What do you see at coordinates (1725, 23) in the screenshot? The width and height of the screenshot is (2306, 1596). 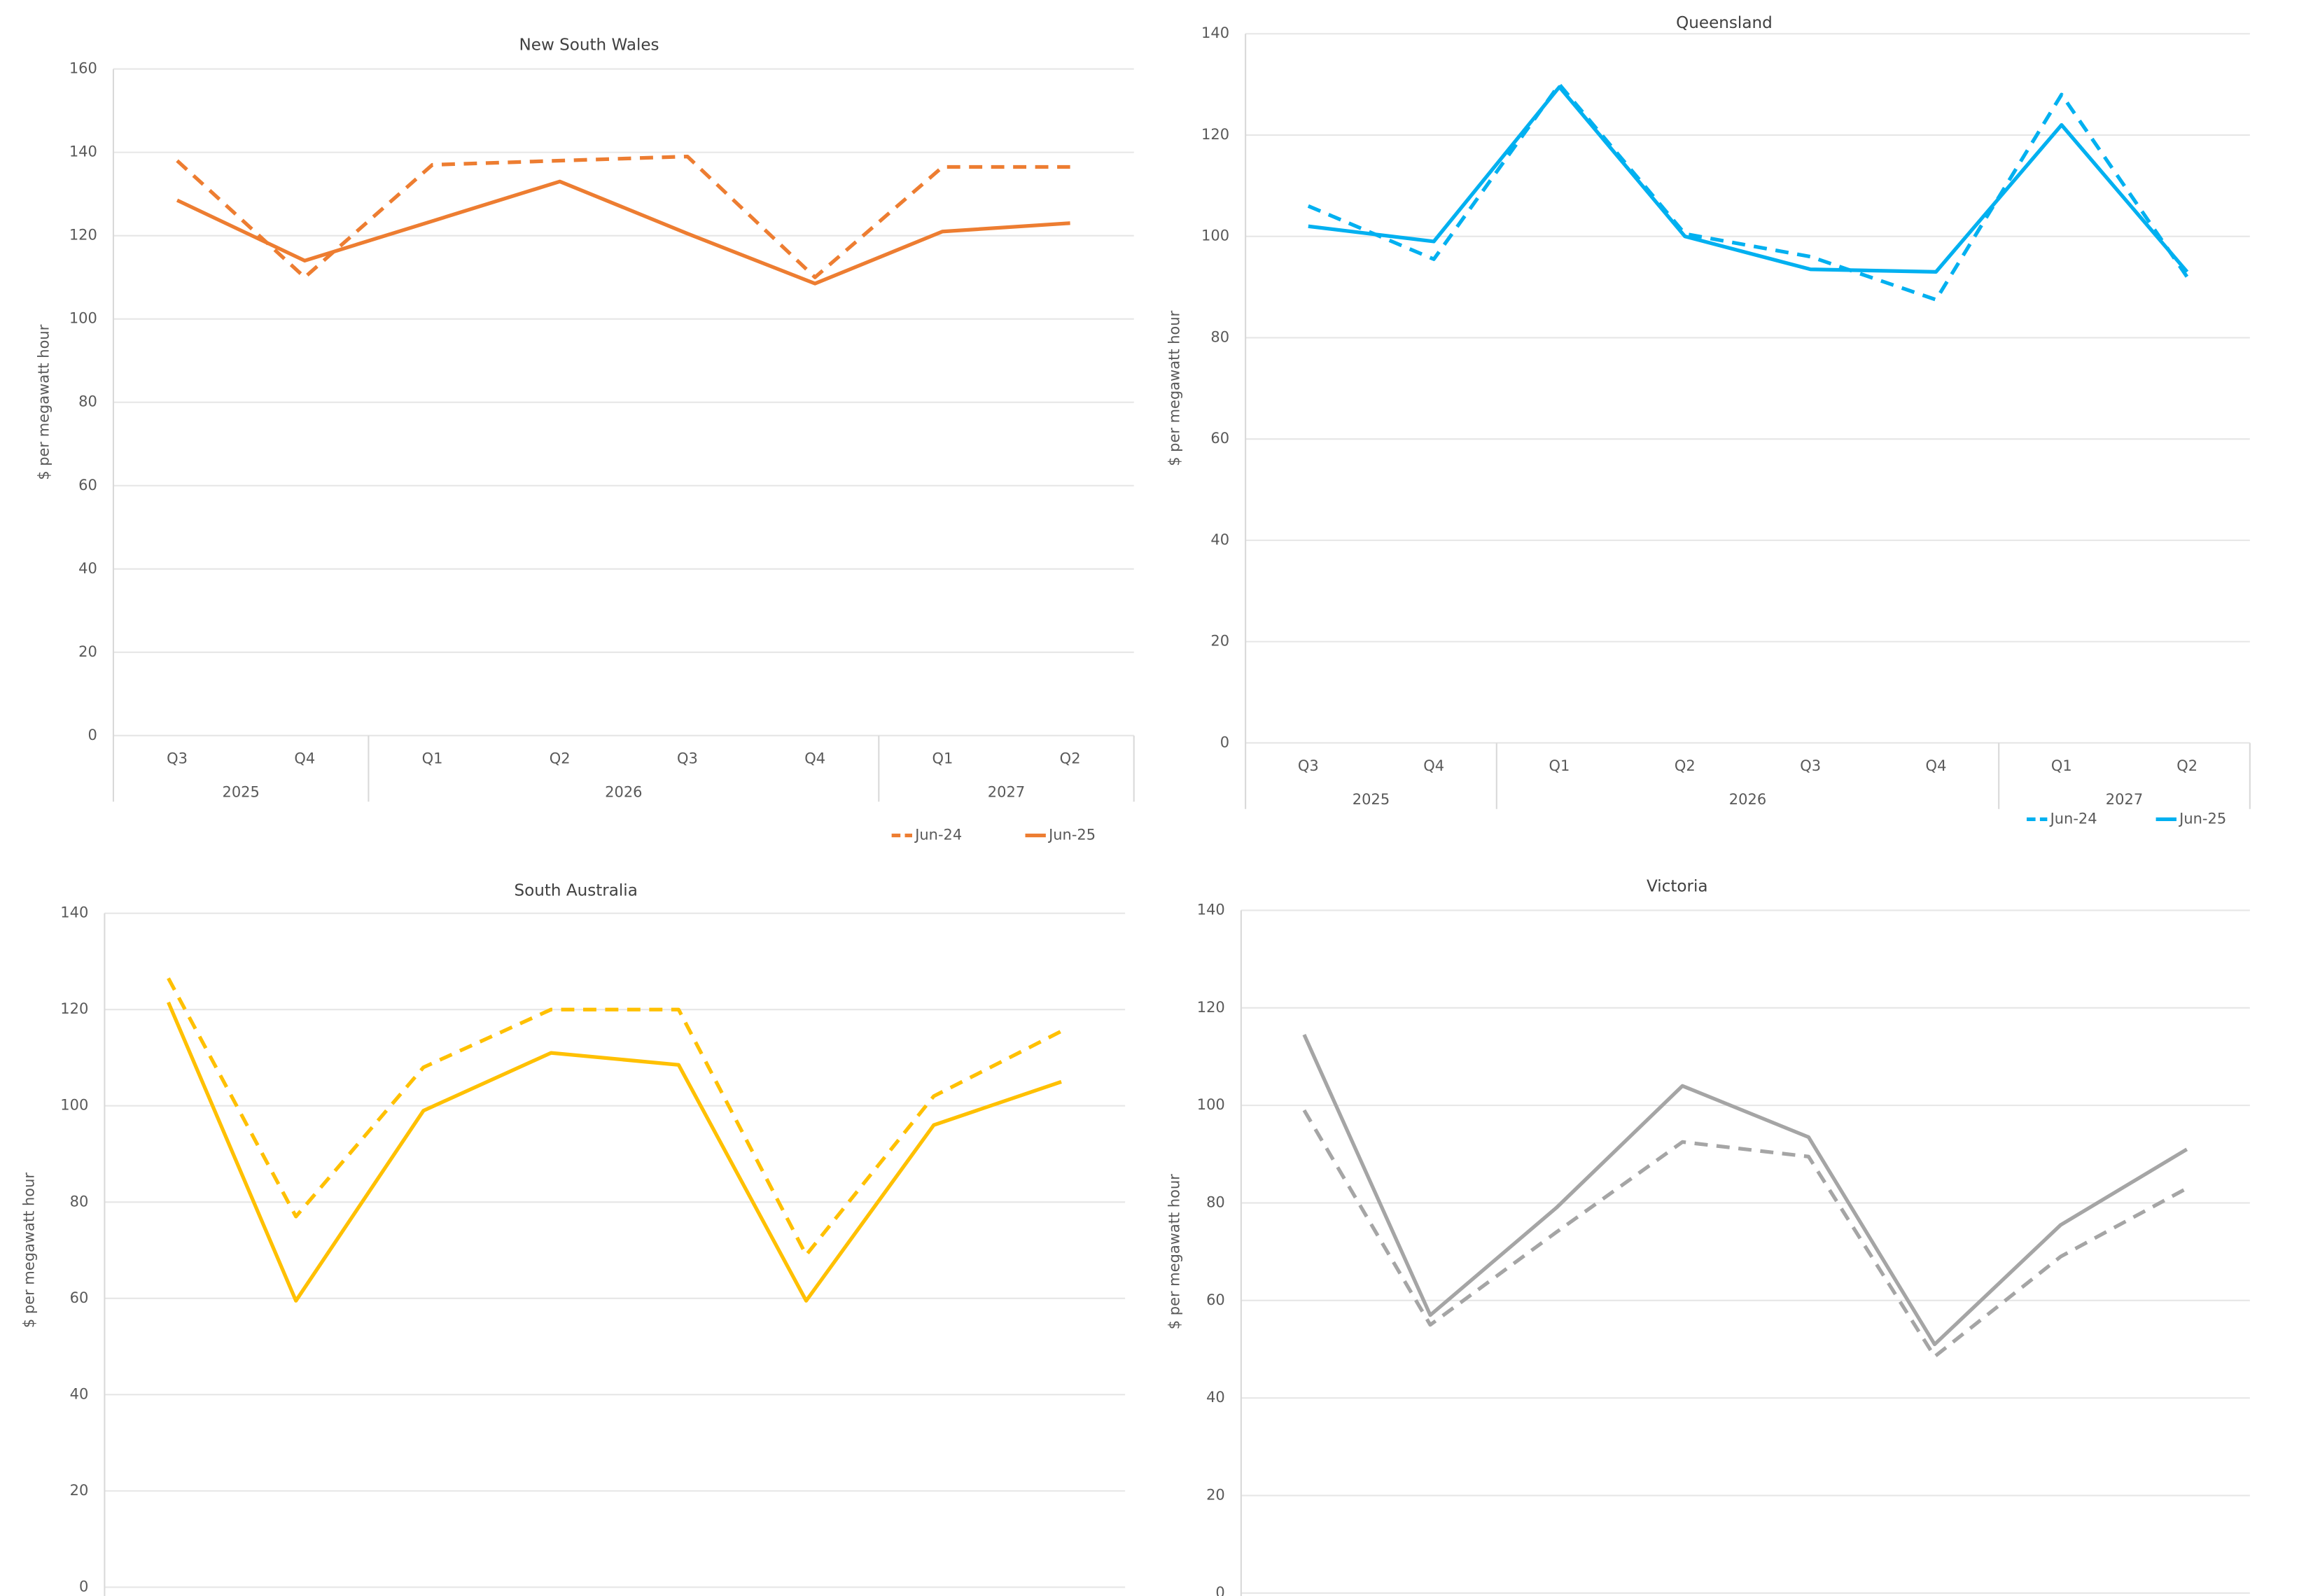 I see `chart-title: Queensland` at bounding box center [1725, 23].